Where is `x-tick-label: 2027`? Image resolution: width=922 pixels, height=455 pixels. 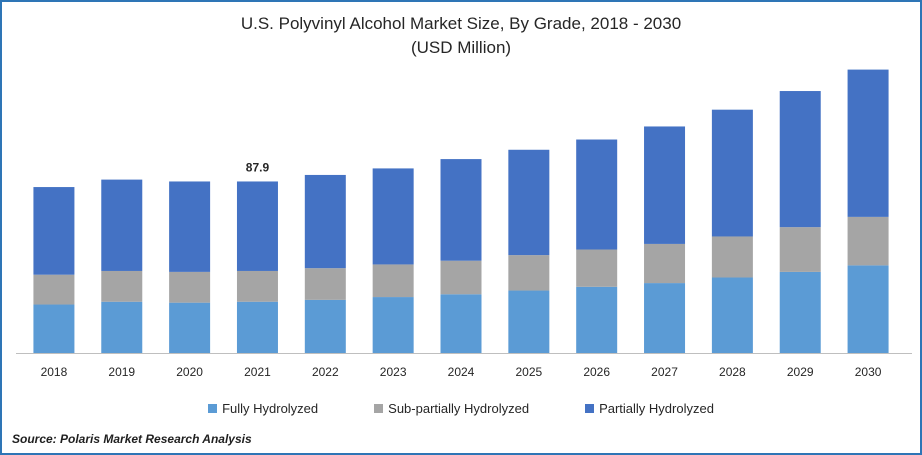 x-tick-label: 2027 is located at coordinates (664, 372).